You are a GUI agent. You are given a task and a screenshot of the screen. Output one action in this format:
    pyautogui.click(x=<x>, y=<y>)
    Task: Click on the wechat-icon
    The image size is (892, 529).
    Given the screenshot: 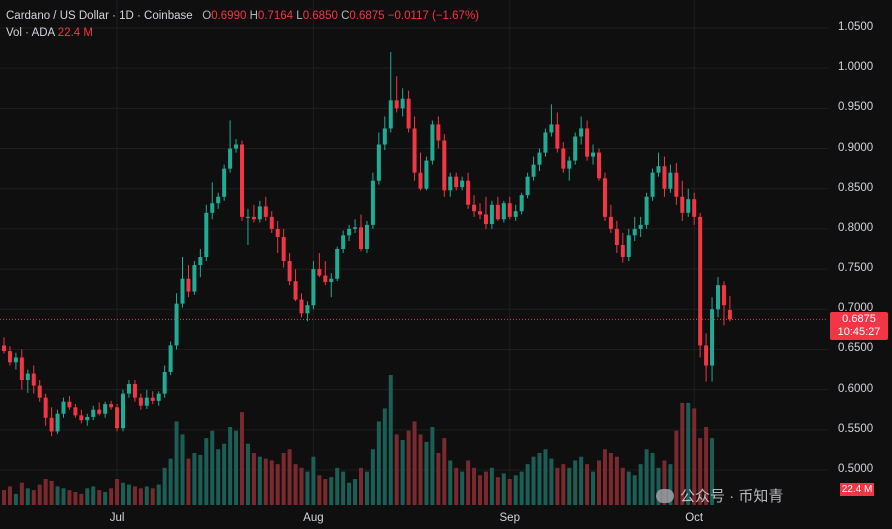 What is the action you would take?
    pyautogui.click(x=665, y=496)
    